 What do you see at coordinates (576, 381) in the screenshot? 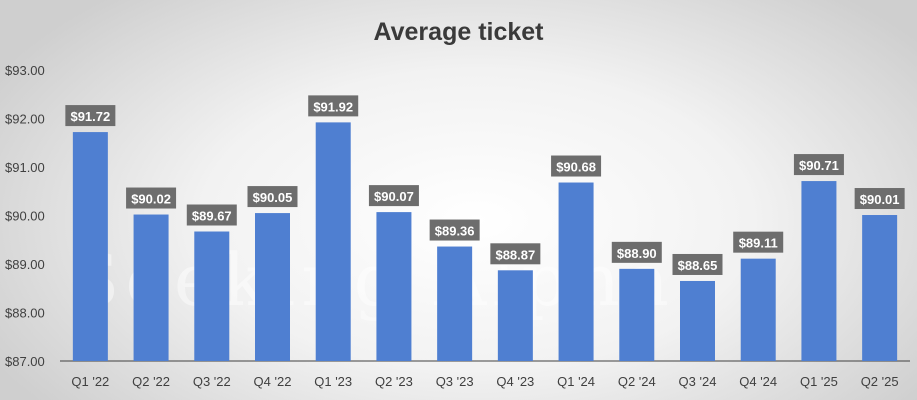
I see `x-tick-label: Q1 '24` at bounding box center [576, 381].